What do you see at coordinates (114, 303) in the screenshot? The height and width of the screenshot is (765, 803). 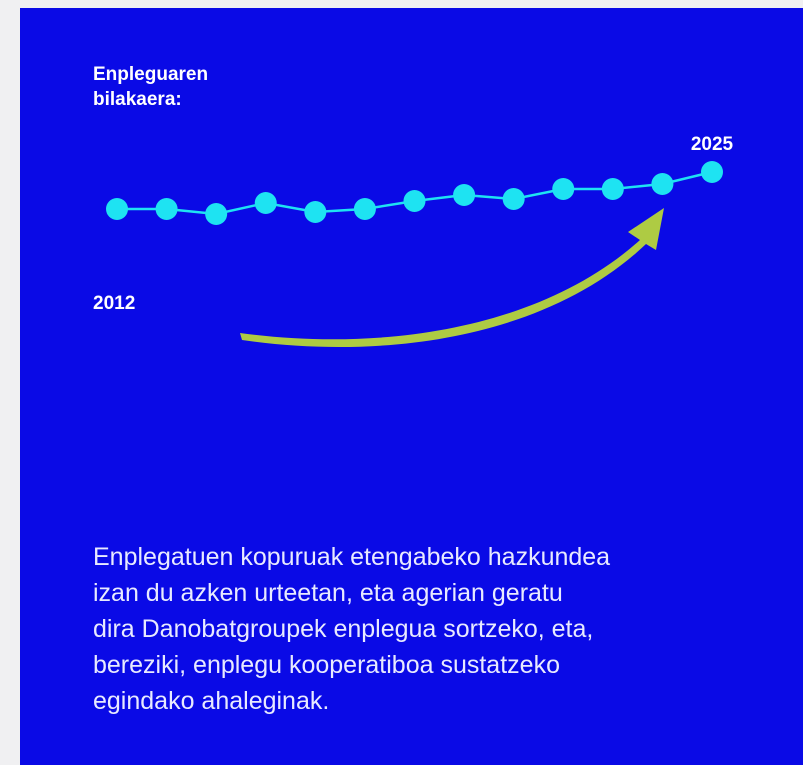 I see `x-label: 2012` at bounding box center [114, 303].